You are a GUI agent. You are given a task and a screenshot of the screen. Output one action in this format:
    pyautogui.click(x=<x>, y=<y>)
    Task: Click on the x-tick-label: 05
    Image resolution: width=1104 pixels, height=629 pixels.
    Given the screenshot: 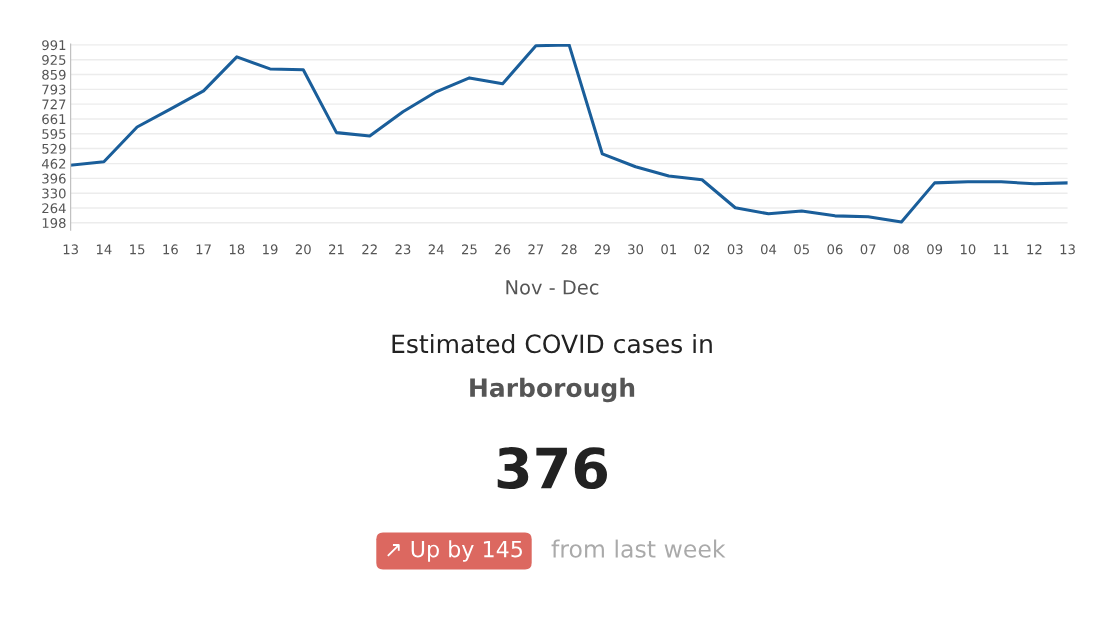 What is the action you would take?
    pyautogui.click(x=801, y=249)
    